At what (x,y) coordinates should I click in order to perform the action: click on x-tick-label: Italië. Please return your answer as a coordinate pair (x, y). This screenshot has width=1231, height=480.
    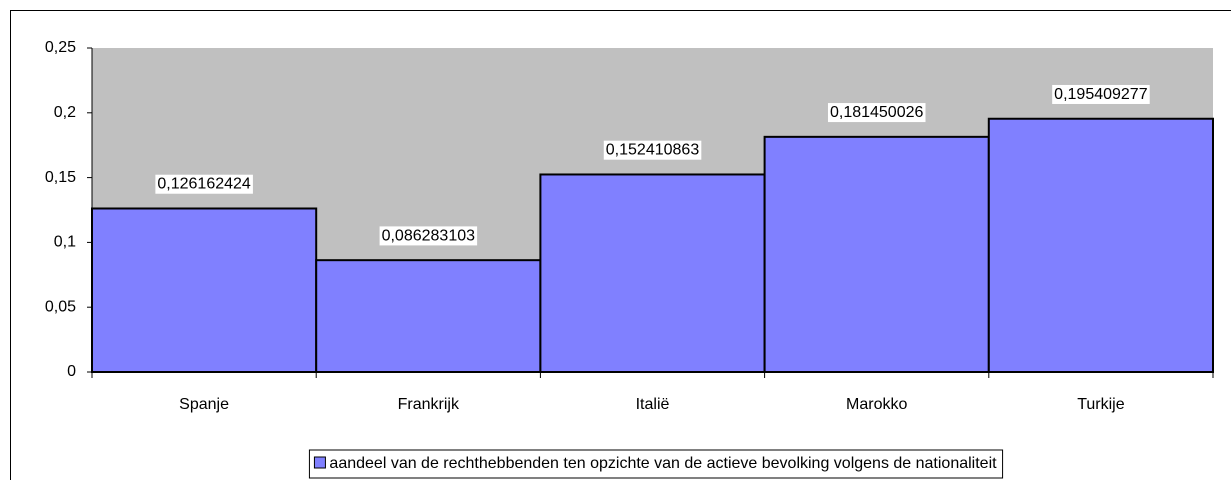
    Looking at the image, I should click on (653, 404).